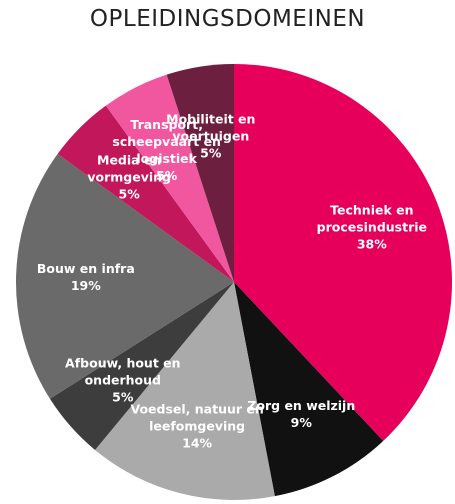 The width and height of the screenshot is (455, 504). Describe the element at coordinates (85, 269) in the screenshot. I see `category-label: Bouw en infra` at that location.